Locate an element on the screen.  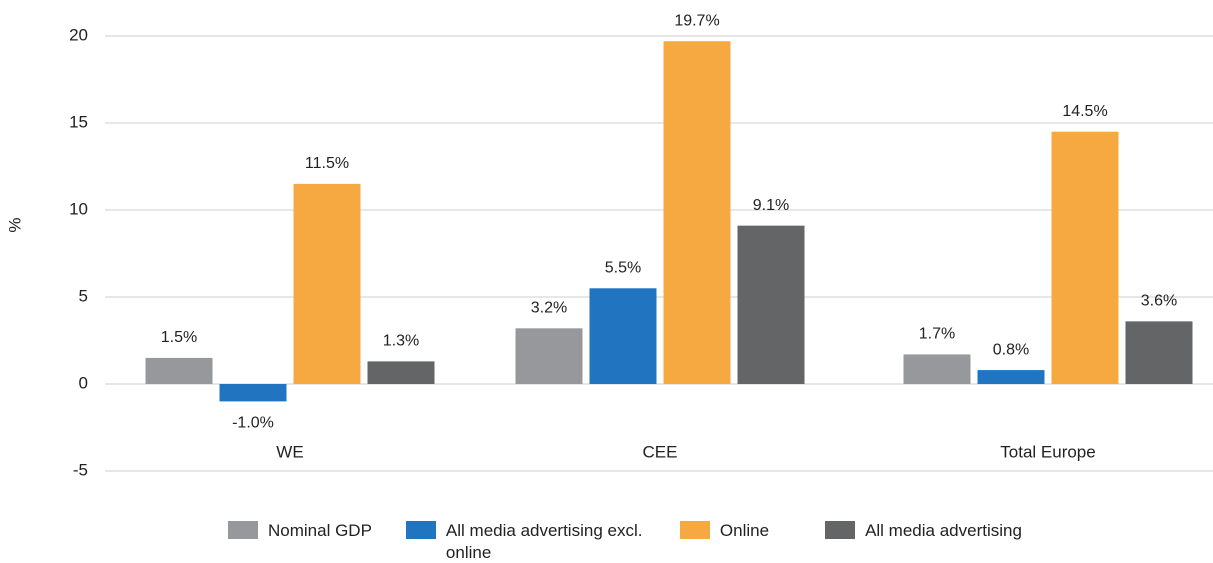
legend-item: All media advertising is located at coordinates (923, 531).